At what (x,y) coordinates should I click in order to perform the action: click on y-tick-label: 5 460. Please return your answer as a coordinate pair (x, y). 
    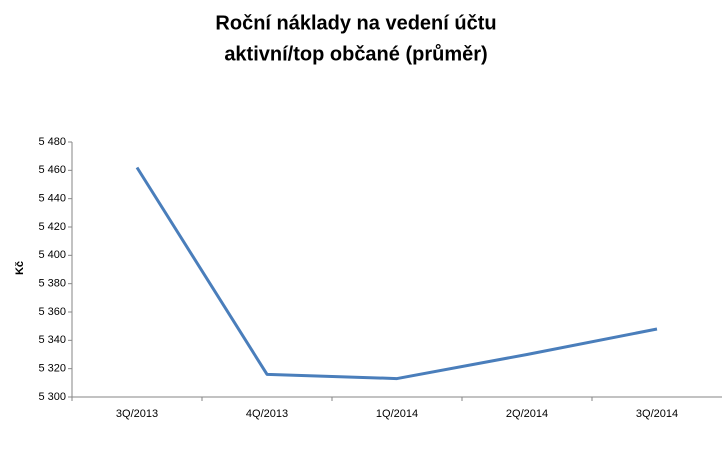
    Looking at the image, I should click on (52, 170).